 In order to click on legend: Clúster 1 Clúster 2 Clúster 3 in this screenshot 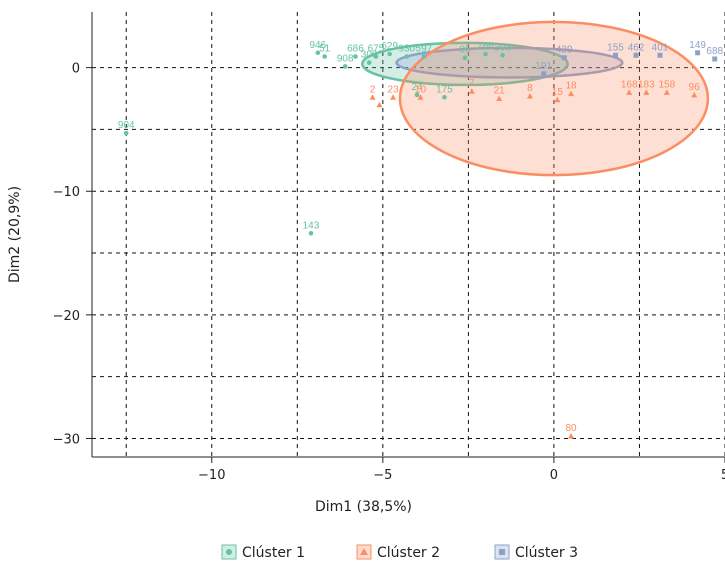, I will do `click(399, 552)`.